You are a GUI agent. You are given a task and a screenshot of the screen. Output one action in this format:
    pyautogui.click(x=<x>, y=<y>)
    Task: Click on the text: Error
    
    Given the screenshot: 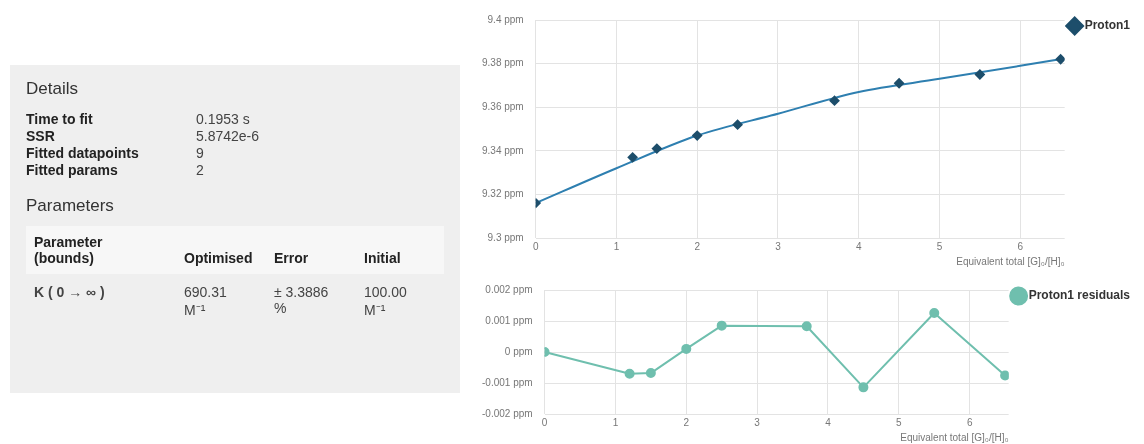 What is the action you would take?
    pyautogui.click(x=292, y=258)
    